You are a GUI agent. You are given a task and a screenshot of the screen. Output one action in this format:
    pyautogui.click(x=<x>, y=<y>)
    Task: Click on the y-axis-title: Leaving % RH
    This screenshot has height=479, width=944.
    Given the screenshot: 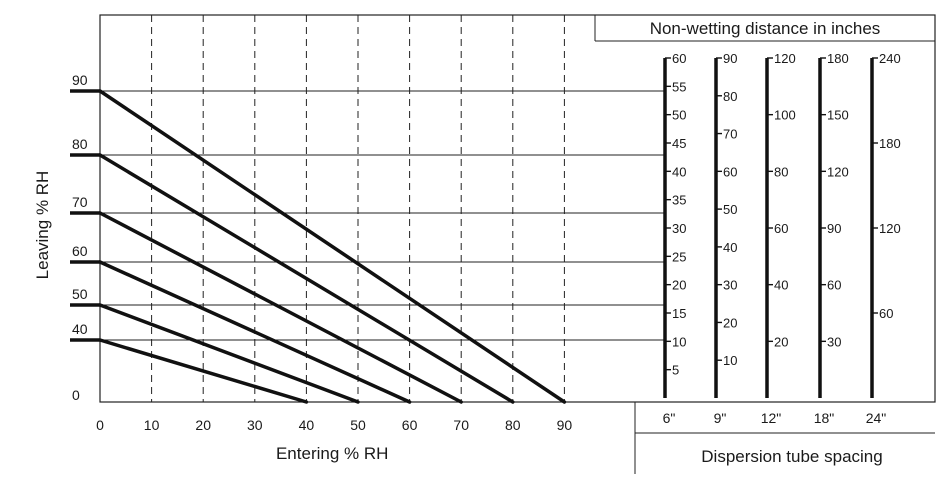 What is the action you would take?
    pyautogui.click(x=42, y=225)
    